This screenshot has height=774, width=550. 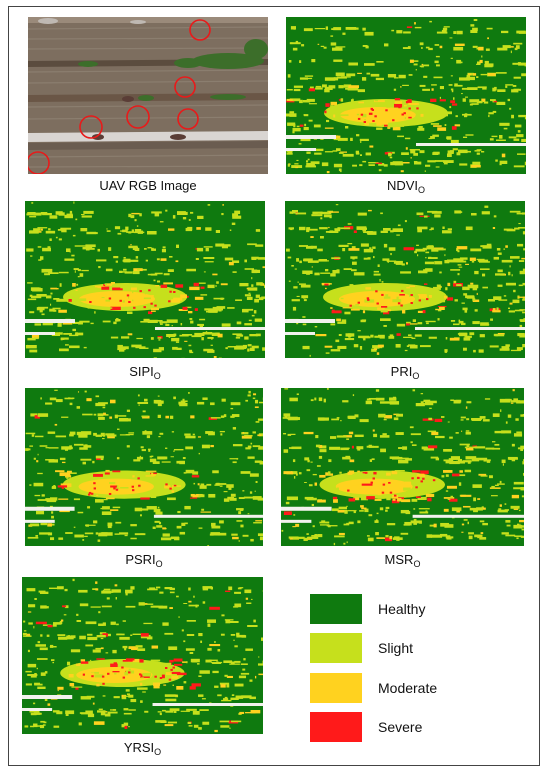 I want to click on caption-msr-name: MSR, so click(x=399, y=559).